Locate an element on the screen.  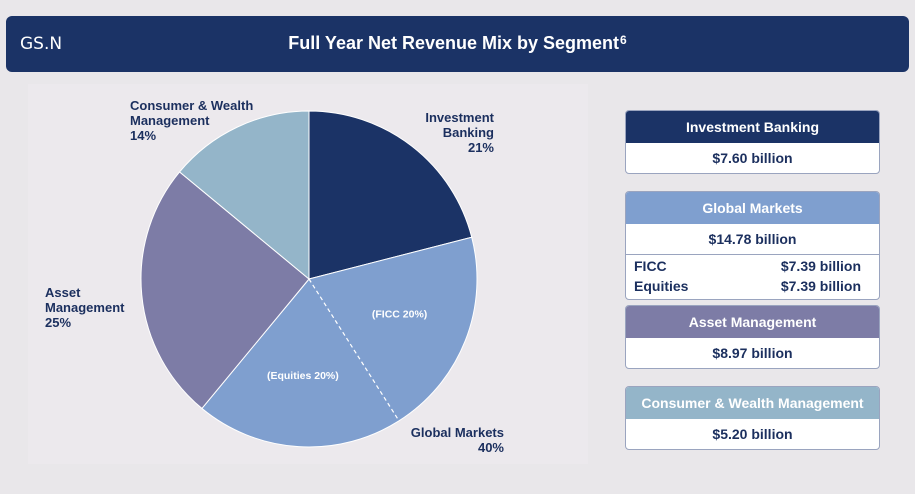
label-asset-management: Asset Management 25% is located at coordinates (105, 307).